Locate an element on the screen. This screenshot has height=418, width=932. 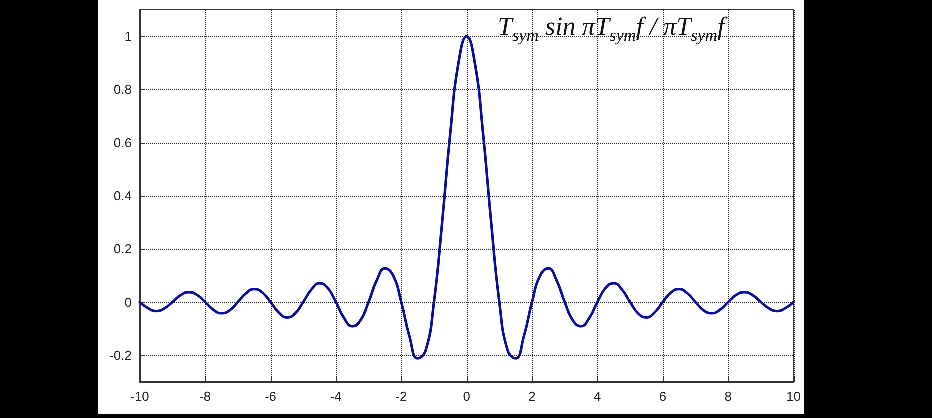
x-tick-label: 2 is located at coordinates (532, 396).